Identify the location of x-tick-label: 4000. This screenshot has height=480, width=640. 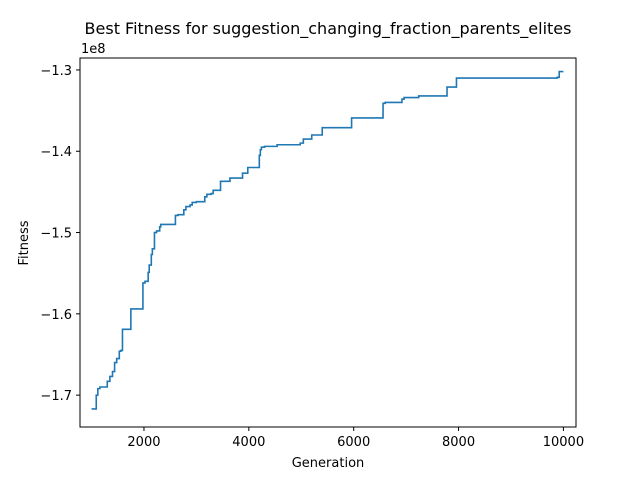
(248, 442).